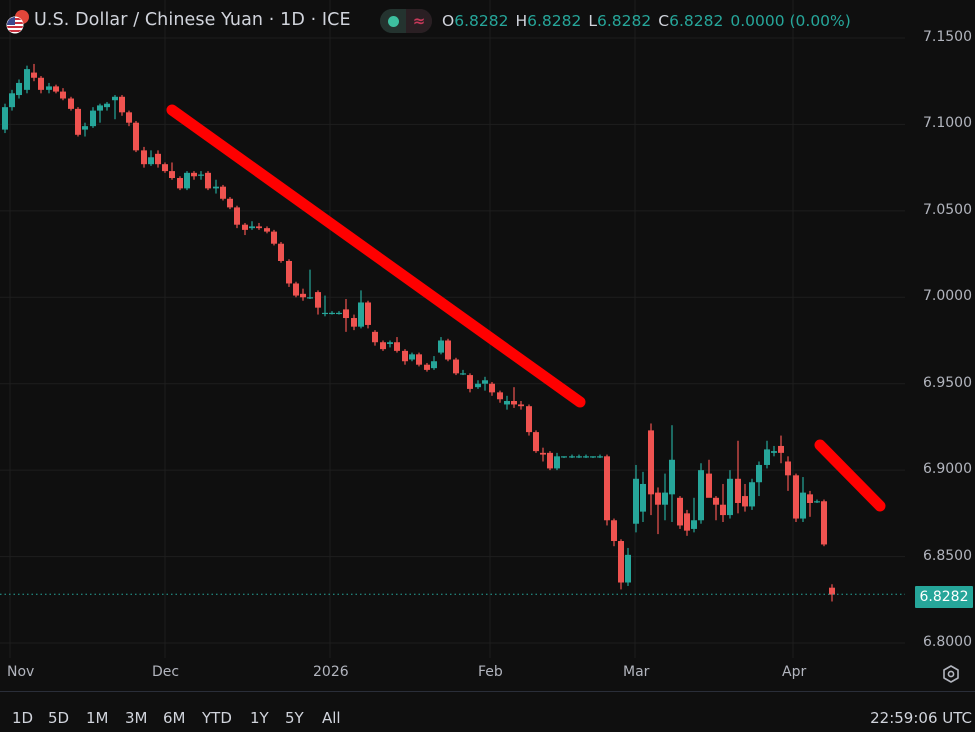 The height and width of the screenshot is (732, 975). What do you see at coordinates (419, 21) in the screenshot?
I see `approx-icon: ≈` at bounding box center [419, 21].